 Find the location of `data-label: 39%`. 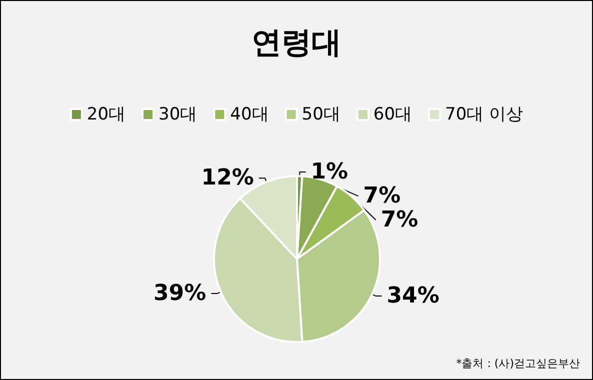

data-label: 39% is located at coordinates (179, 293).